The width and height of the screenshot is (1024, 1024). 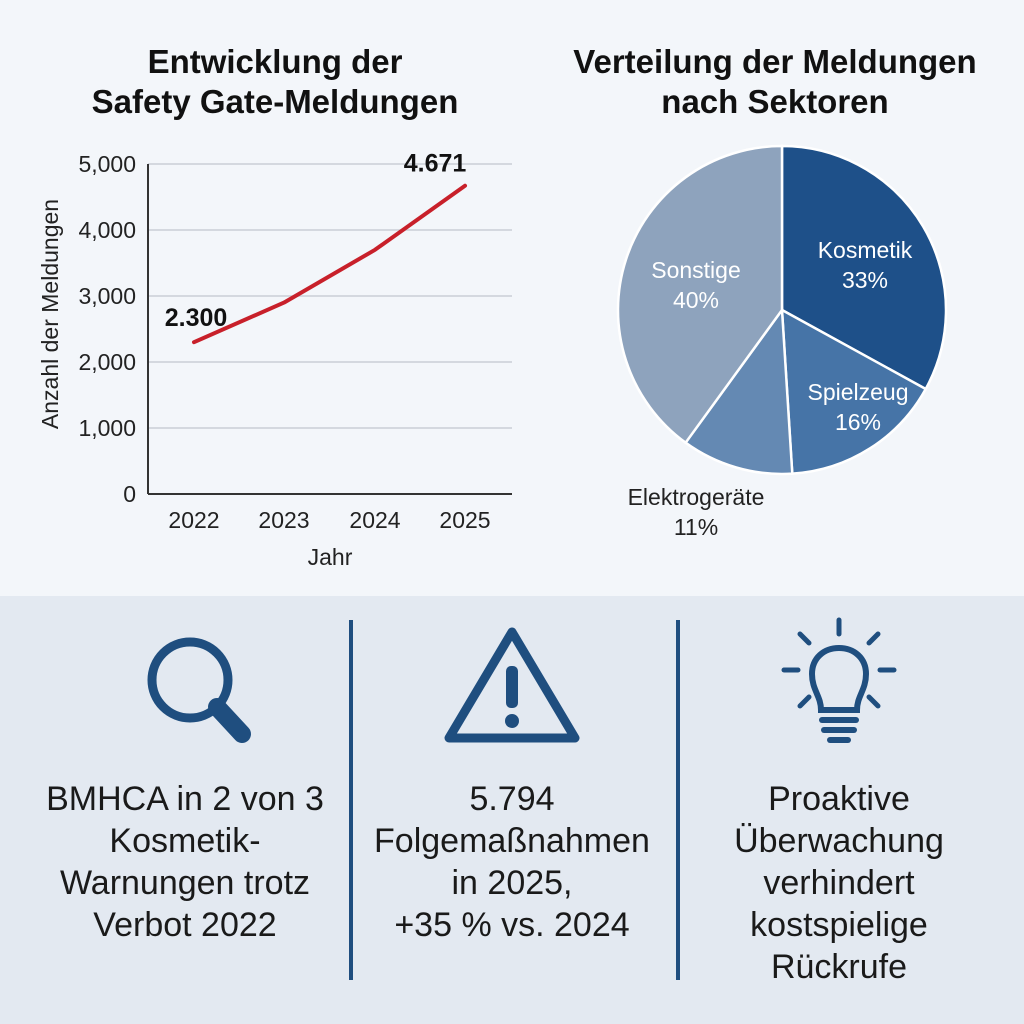 I want to click on line-chart-title: Entwicklung der Safety Gate-Meldungen, so click(x=275, y=82).